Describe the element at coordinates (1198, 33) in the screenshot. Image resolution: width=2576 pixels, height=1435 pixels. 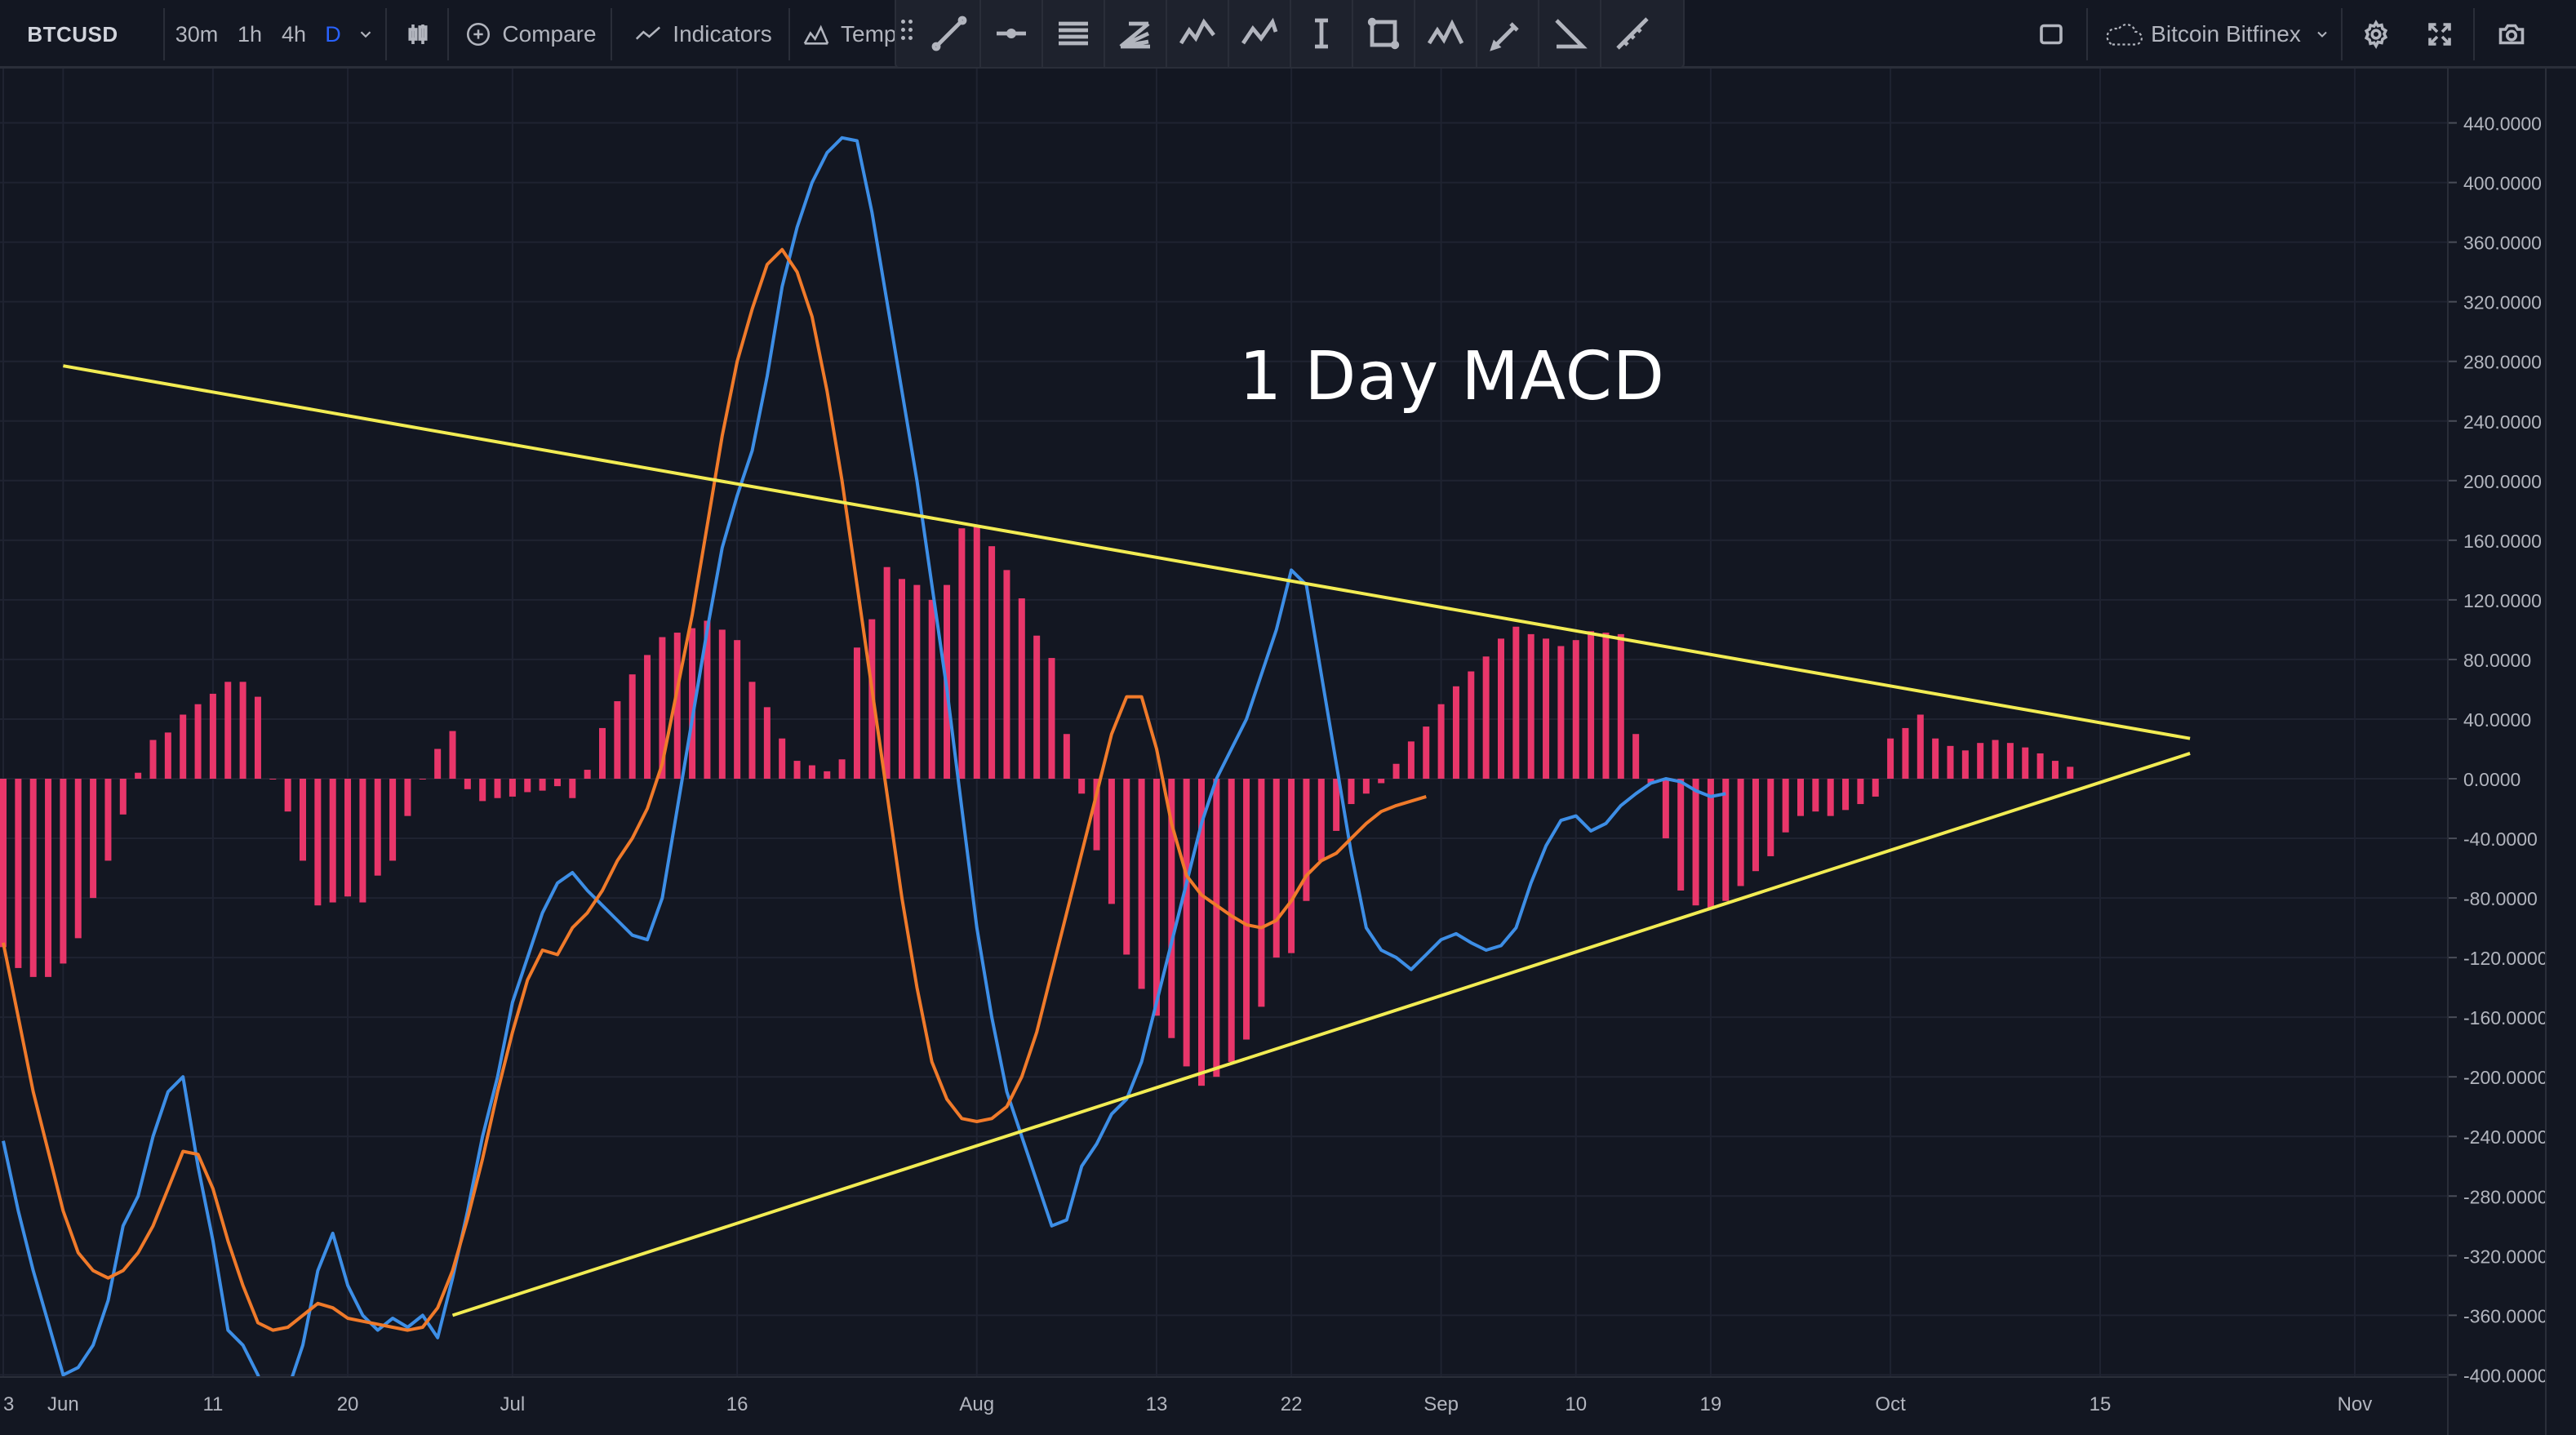
I see `elliott-wave-tool-icon` at that location.